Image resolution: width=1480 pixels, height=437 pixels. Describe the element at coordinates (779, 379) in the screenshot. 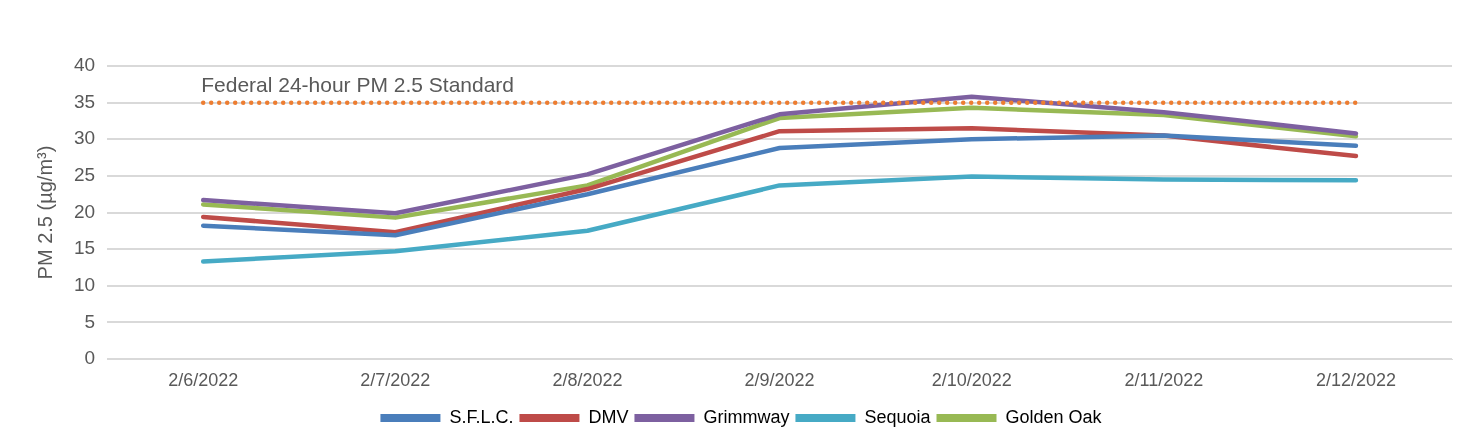

I see `x-tick-label: 2/9/2022` at that location.